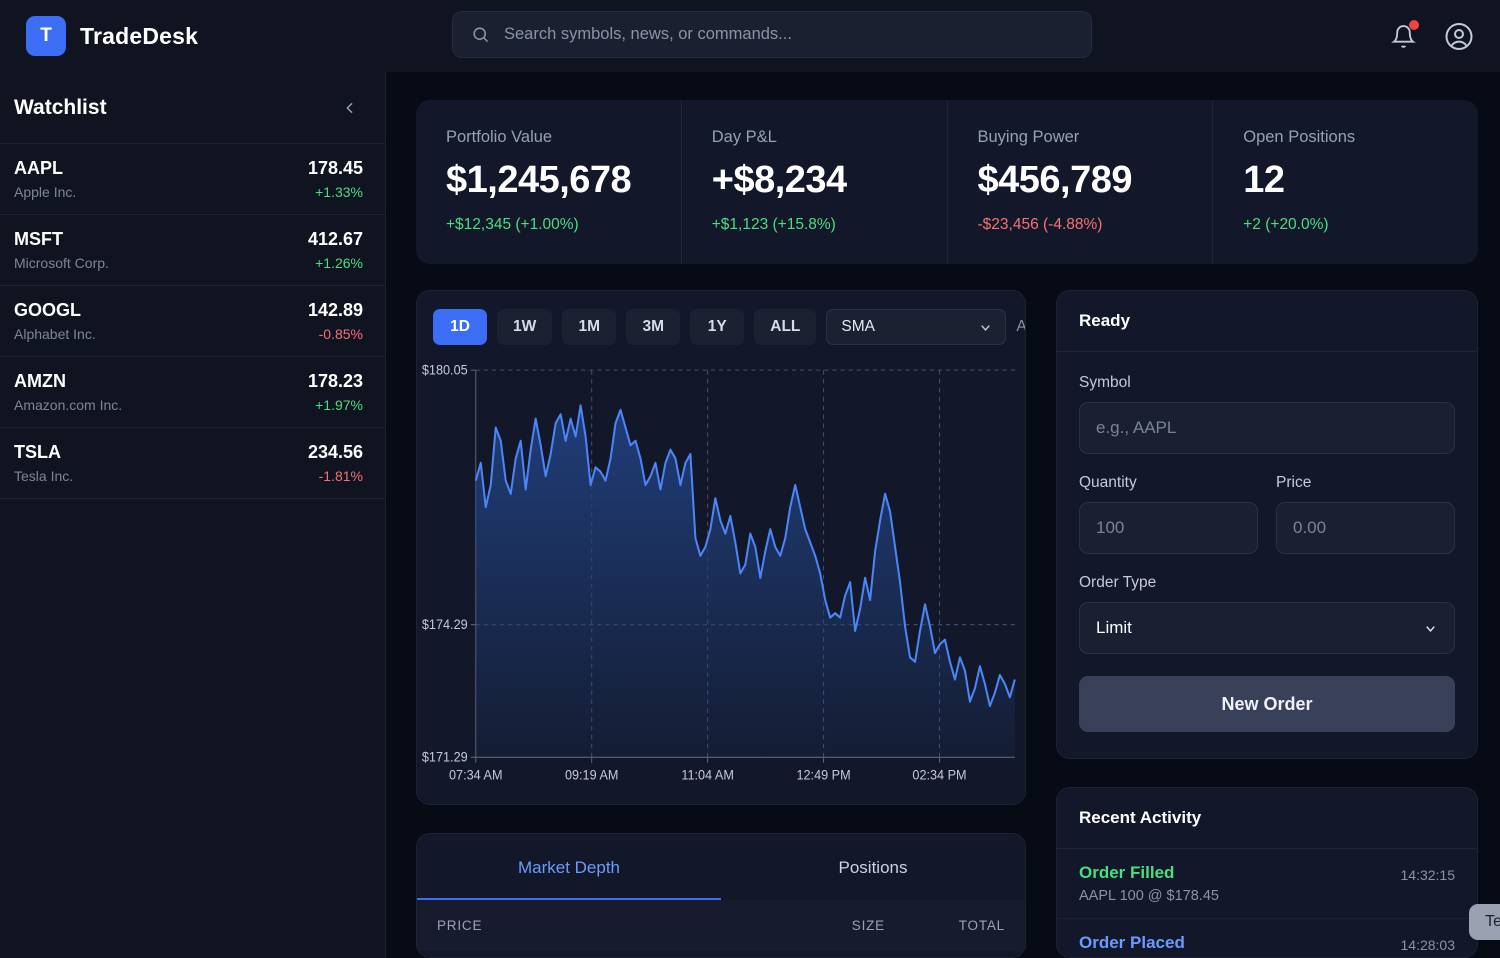 This screenshot has height=958, width=1500. Describe the element at coordinates (653, 327) in the screenshot. I see `timeframe-button-3m: 3M` at that location.